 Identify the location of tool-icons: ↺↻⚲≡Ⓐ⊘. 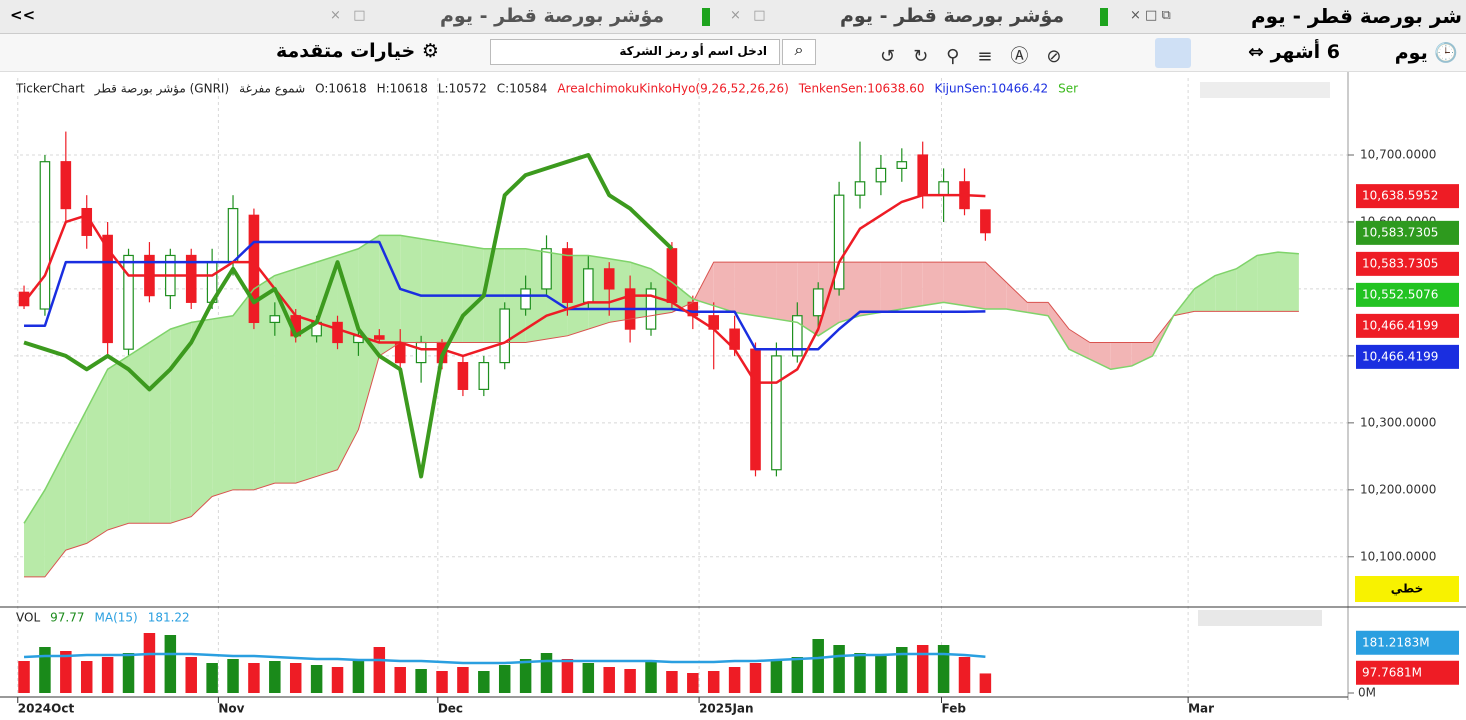
(980, 56).